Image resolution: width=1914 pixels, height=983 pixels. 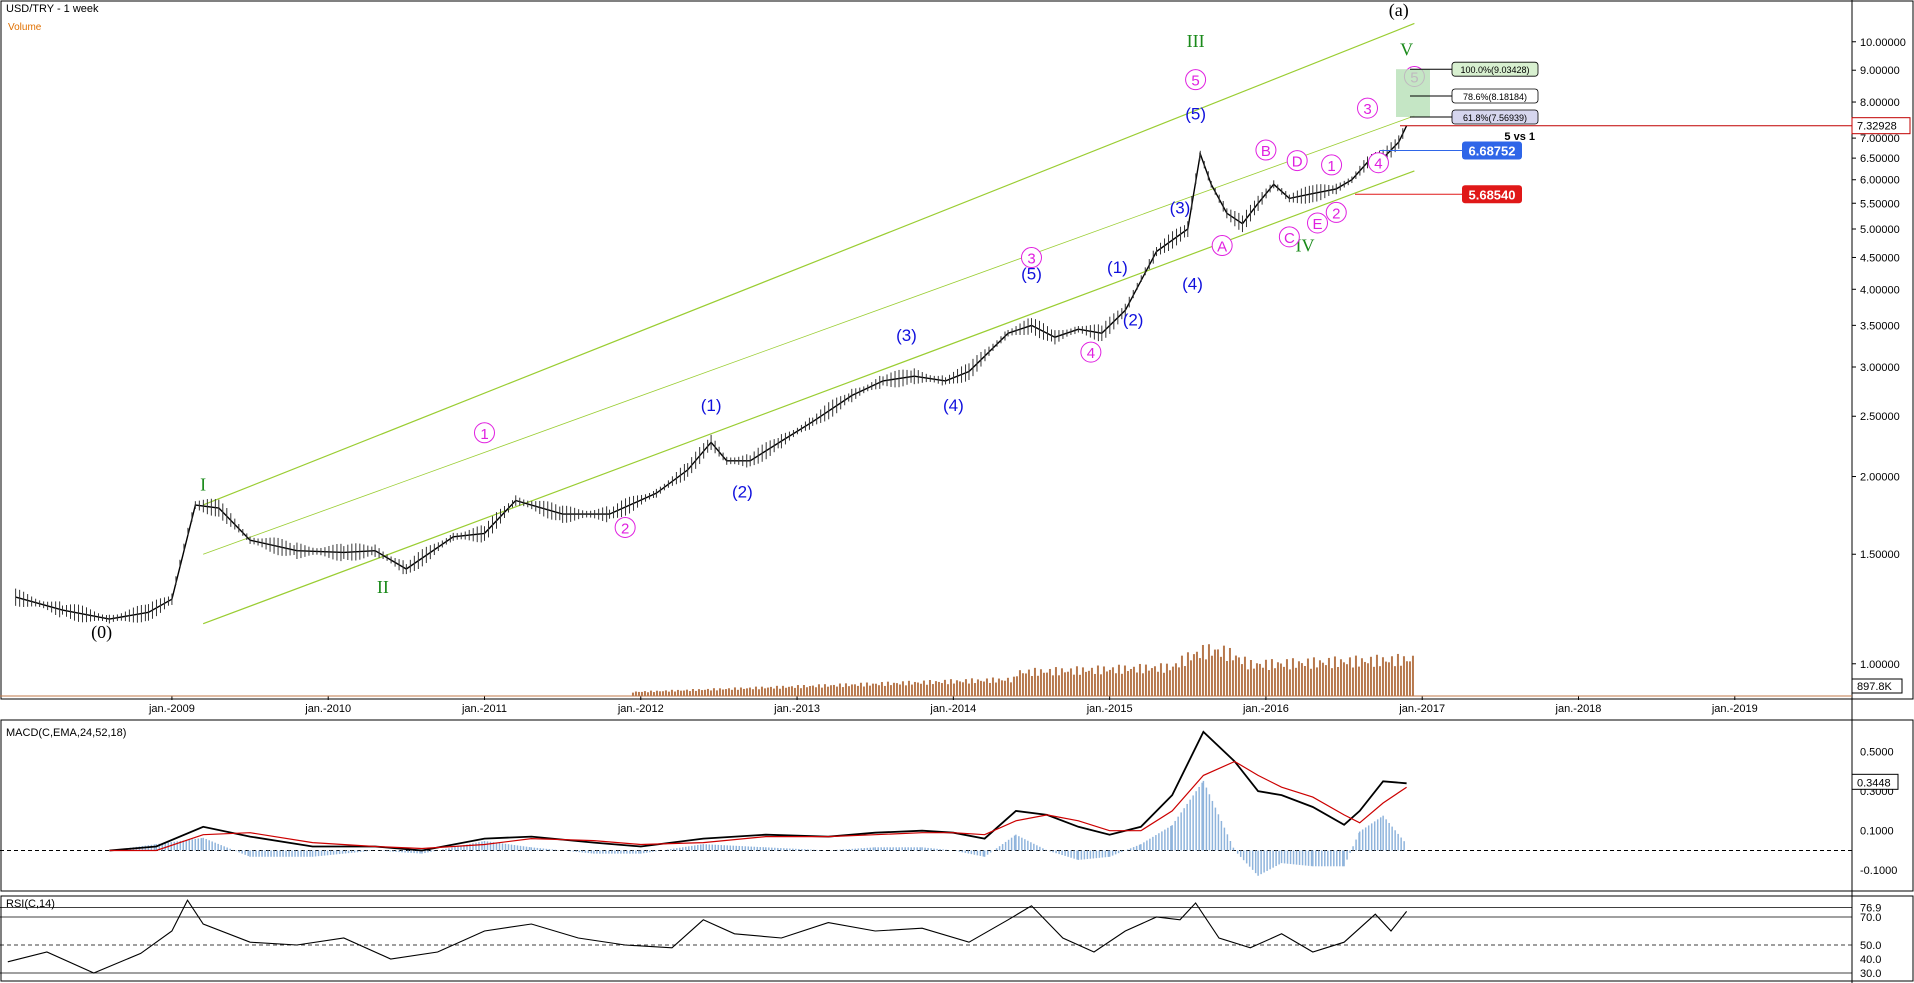 What do you see at coordinates (952, 709) in the screenshot?
I see `x-tick-label: jan.-2014` at bounding box center [952, 709].